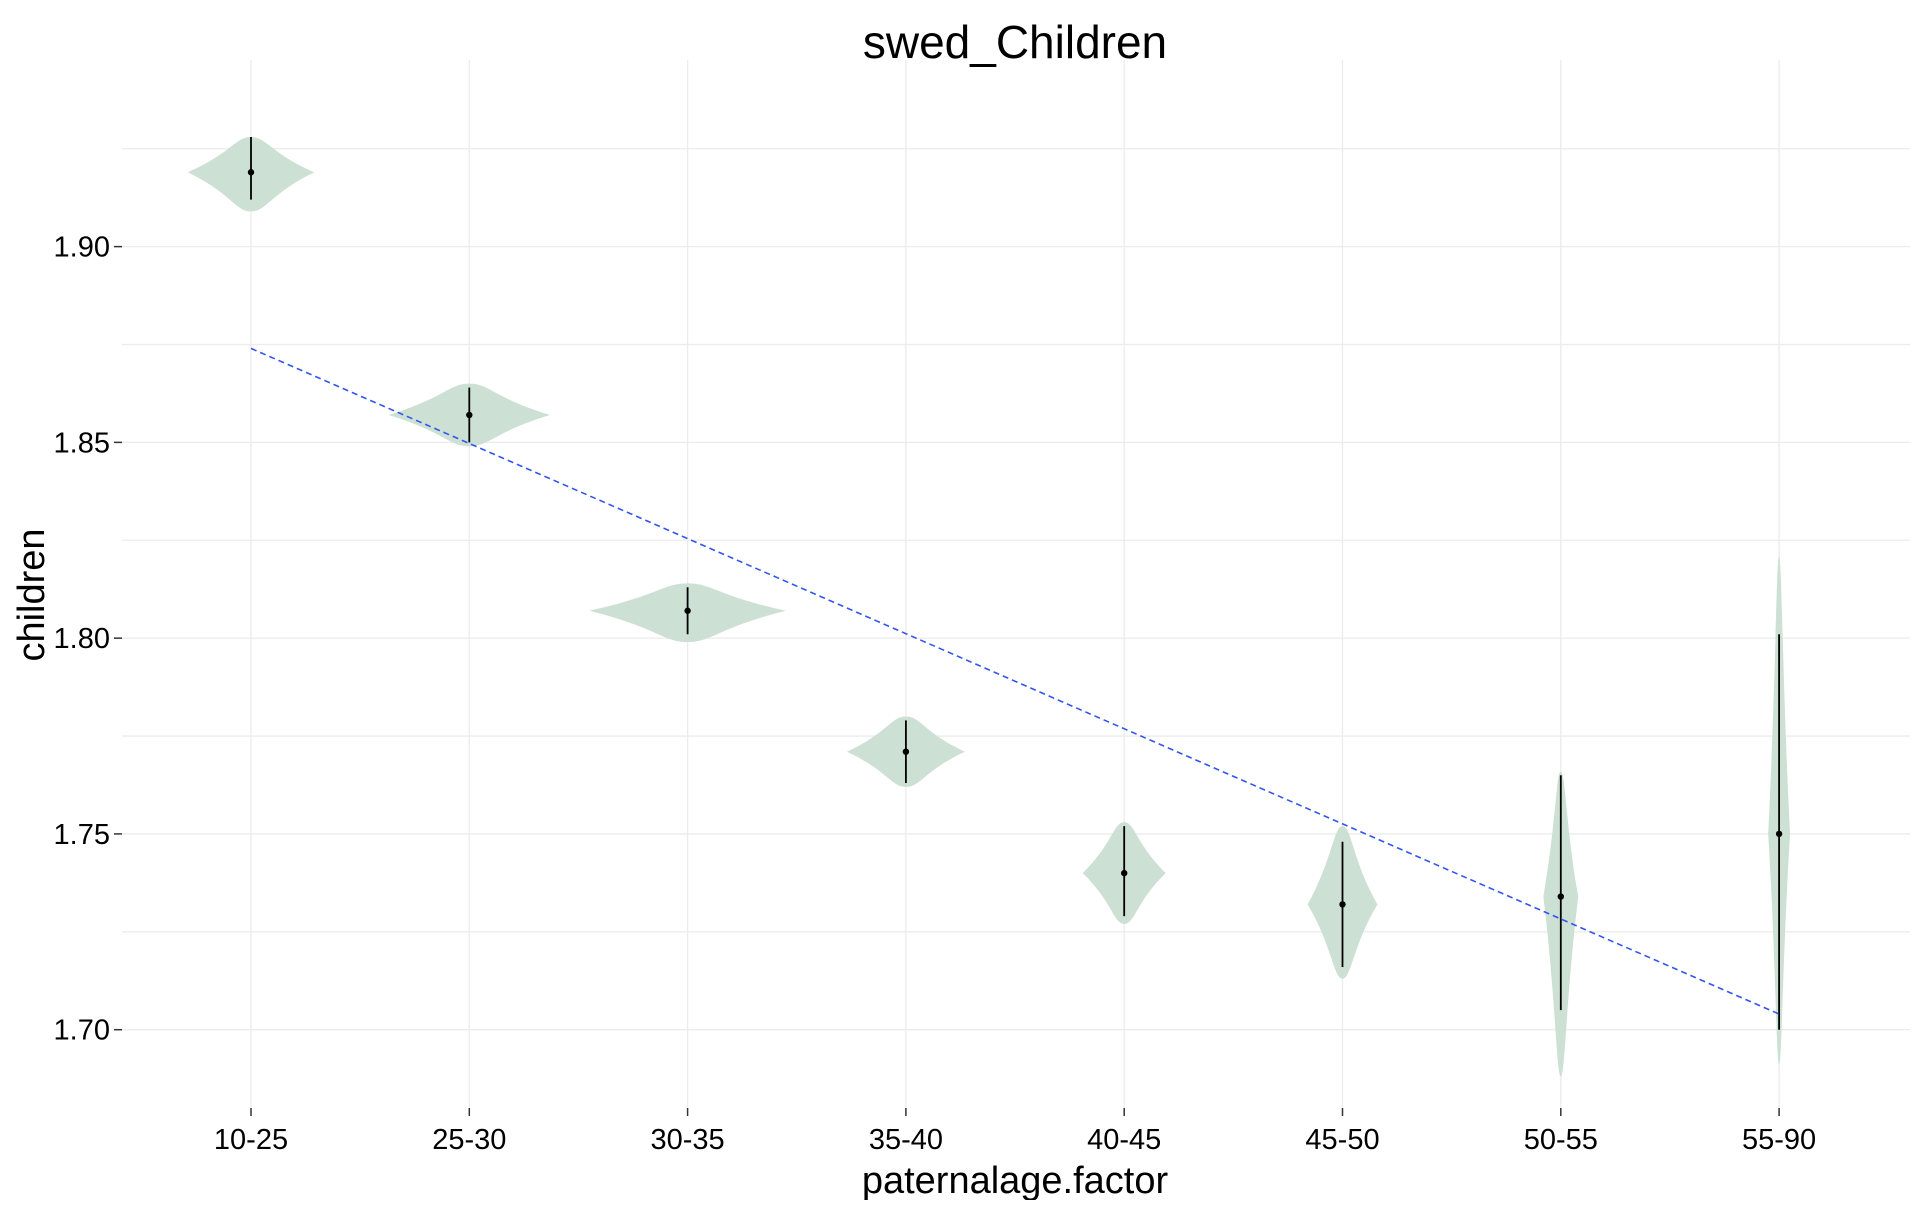 The image size is (1920, 1205). I want to click on y-axis-title: children, so click(32, 594).